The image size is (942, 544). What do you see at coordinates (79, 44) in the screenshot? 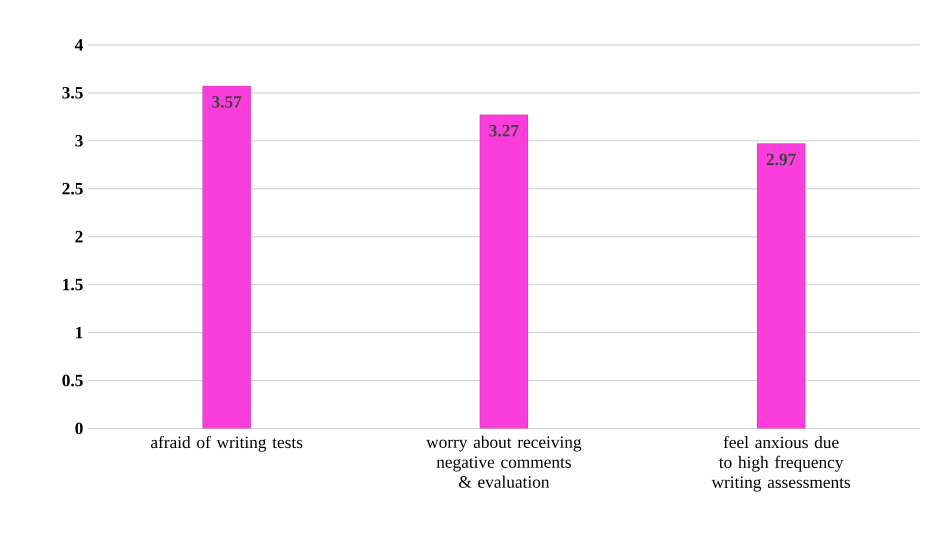
I see `y-tick-label: 4` at bounding box center [79, 44].